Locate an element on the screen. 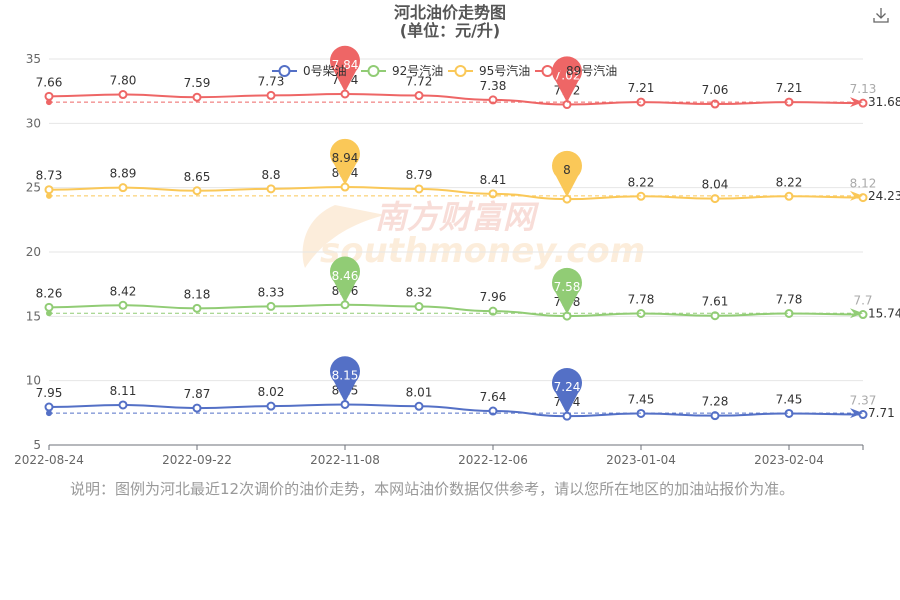 This screenshot has width=900, height=600. legend-label: 92号汽油 is located at coordinates (417, 70).